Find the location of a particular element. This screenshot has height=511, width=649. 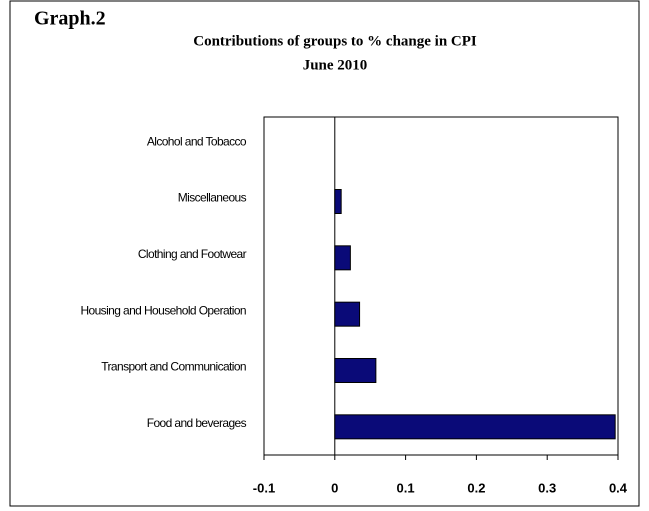

graph-label: Graph.2 is located at coordinates (70, 19).